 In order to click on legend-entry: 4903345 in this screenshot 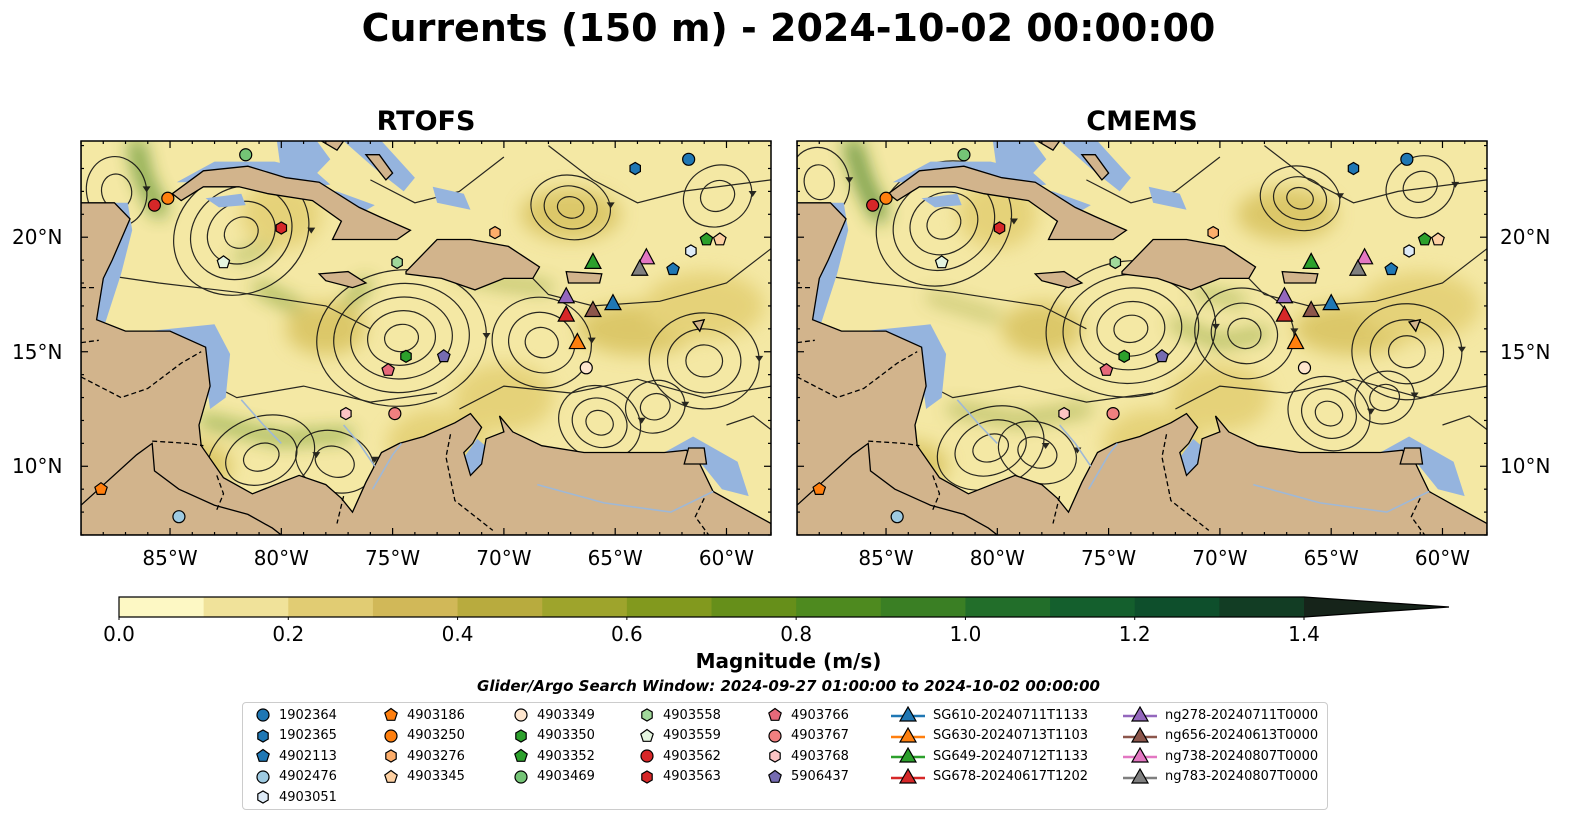, I will do `click(424, 777)`.